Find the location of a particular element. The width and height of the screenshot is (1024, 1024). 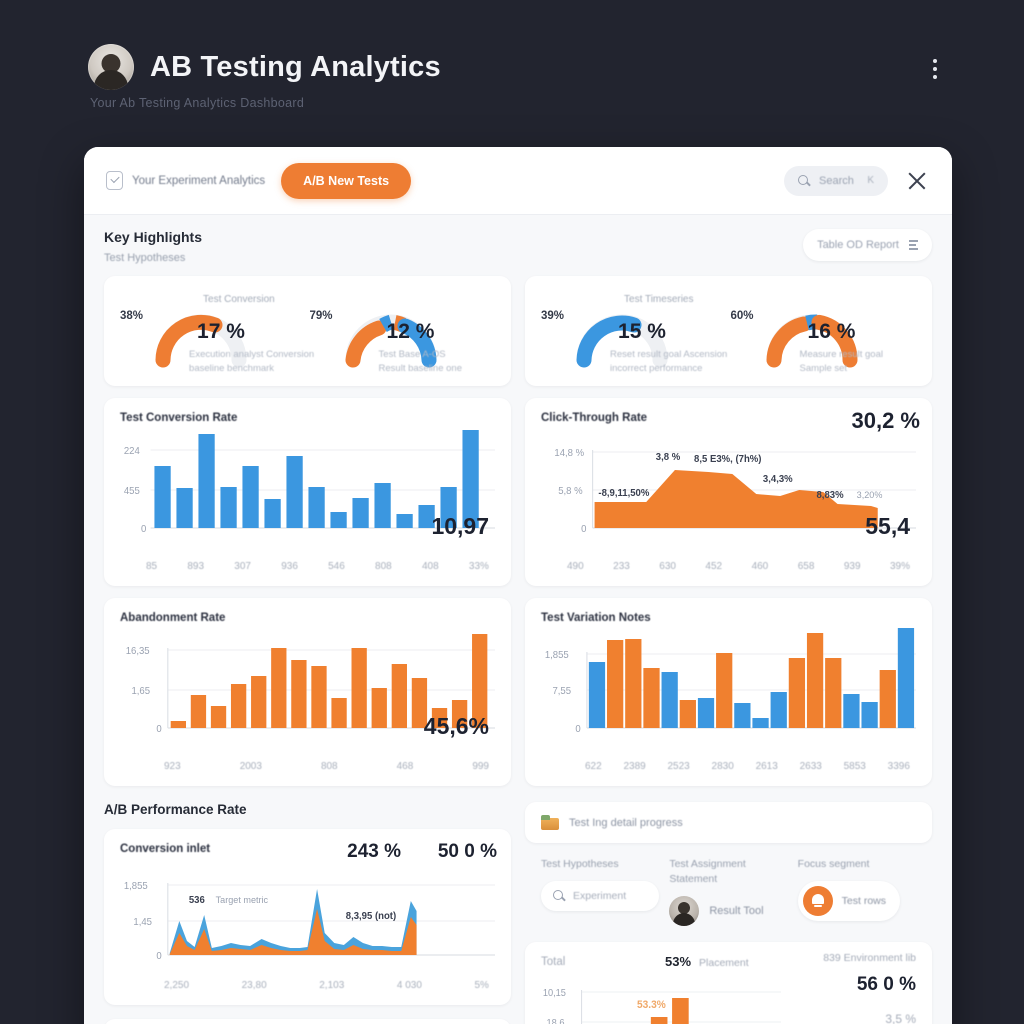

y-tick: 16,35 is located at coordinates (138, 651).